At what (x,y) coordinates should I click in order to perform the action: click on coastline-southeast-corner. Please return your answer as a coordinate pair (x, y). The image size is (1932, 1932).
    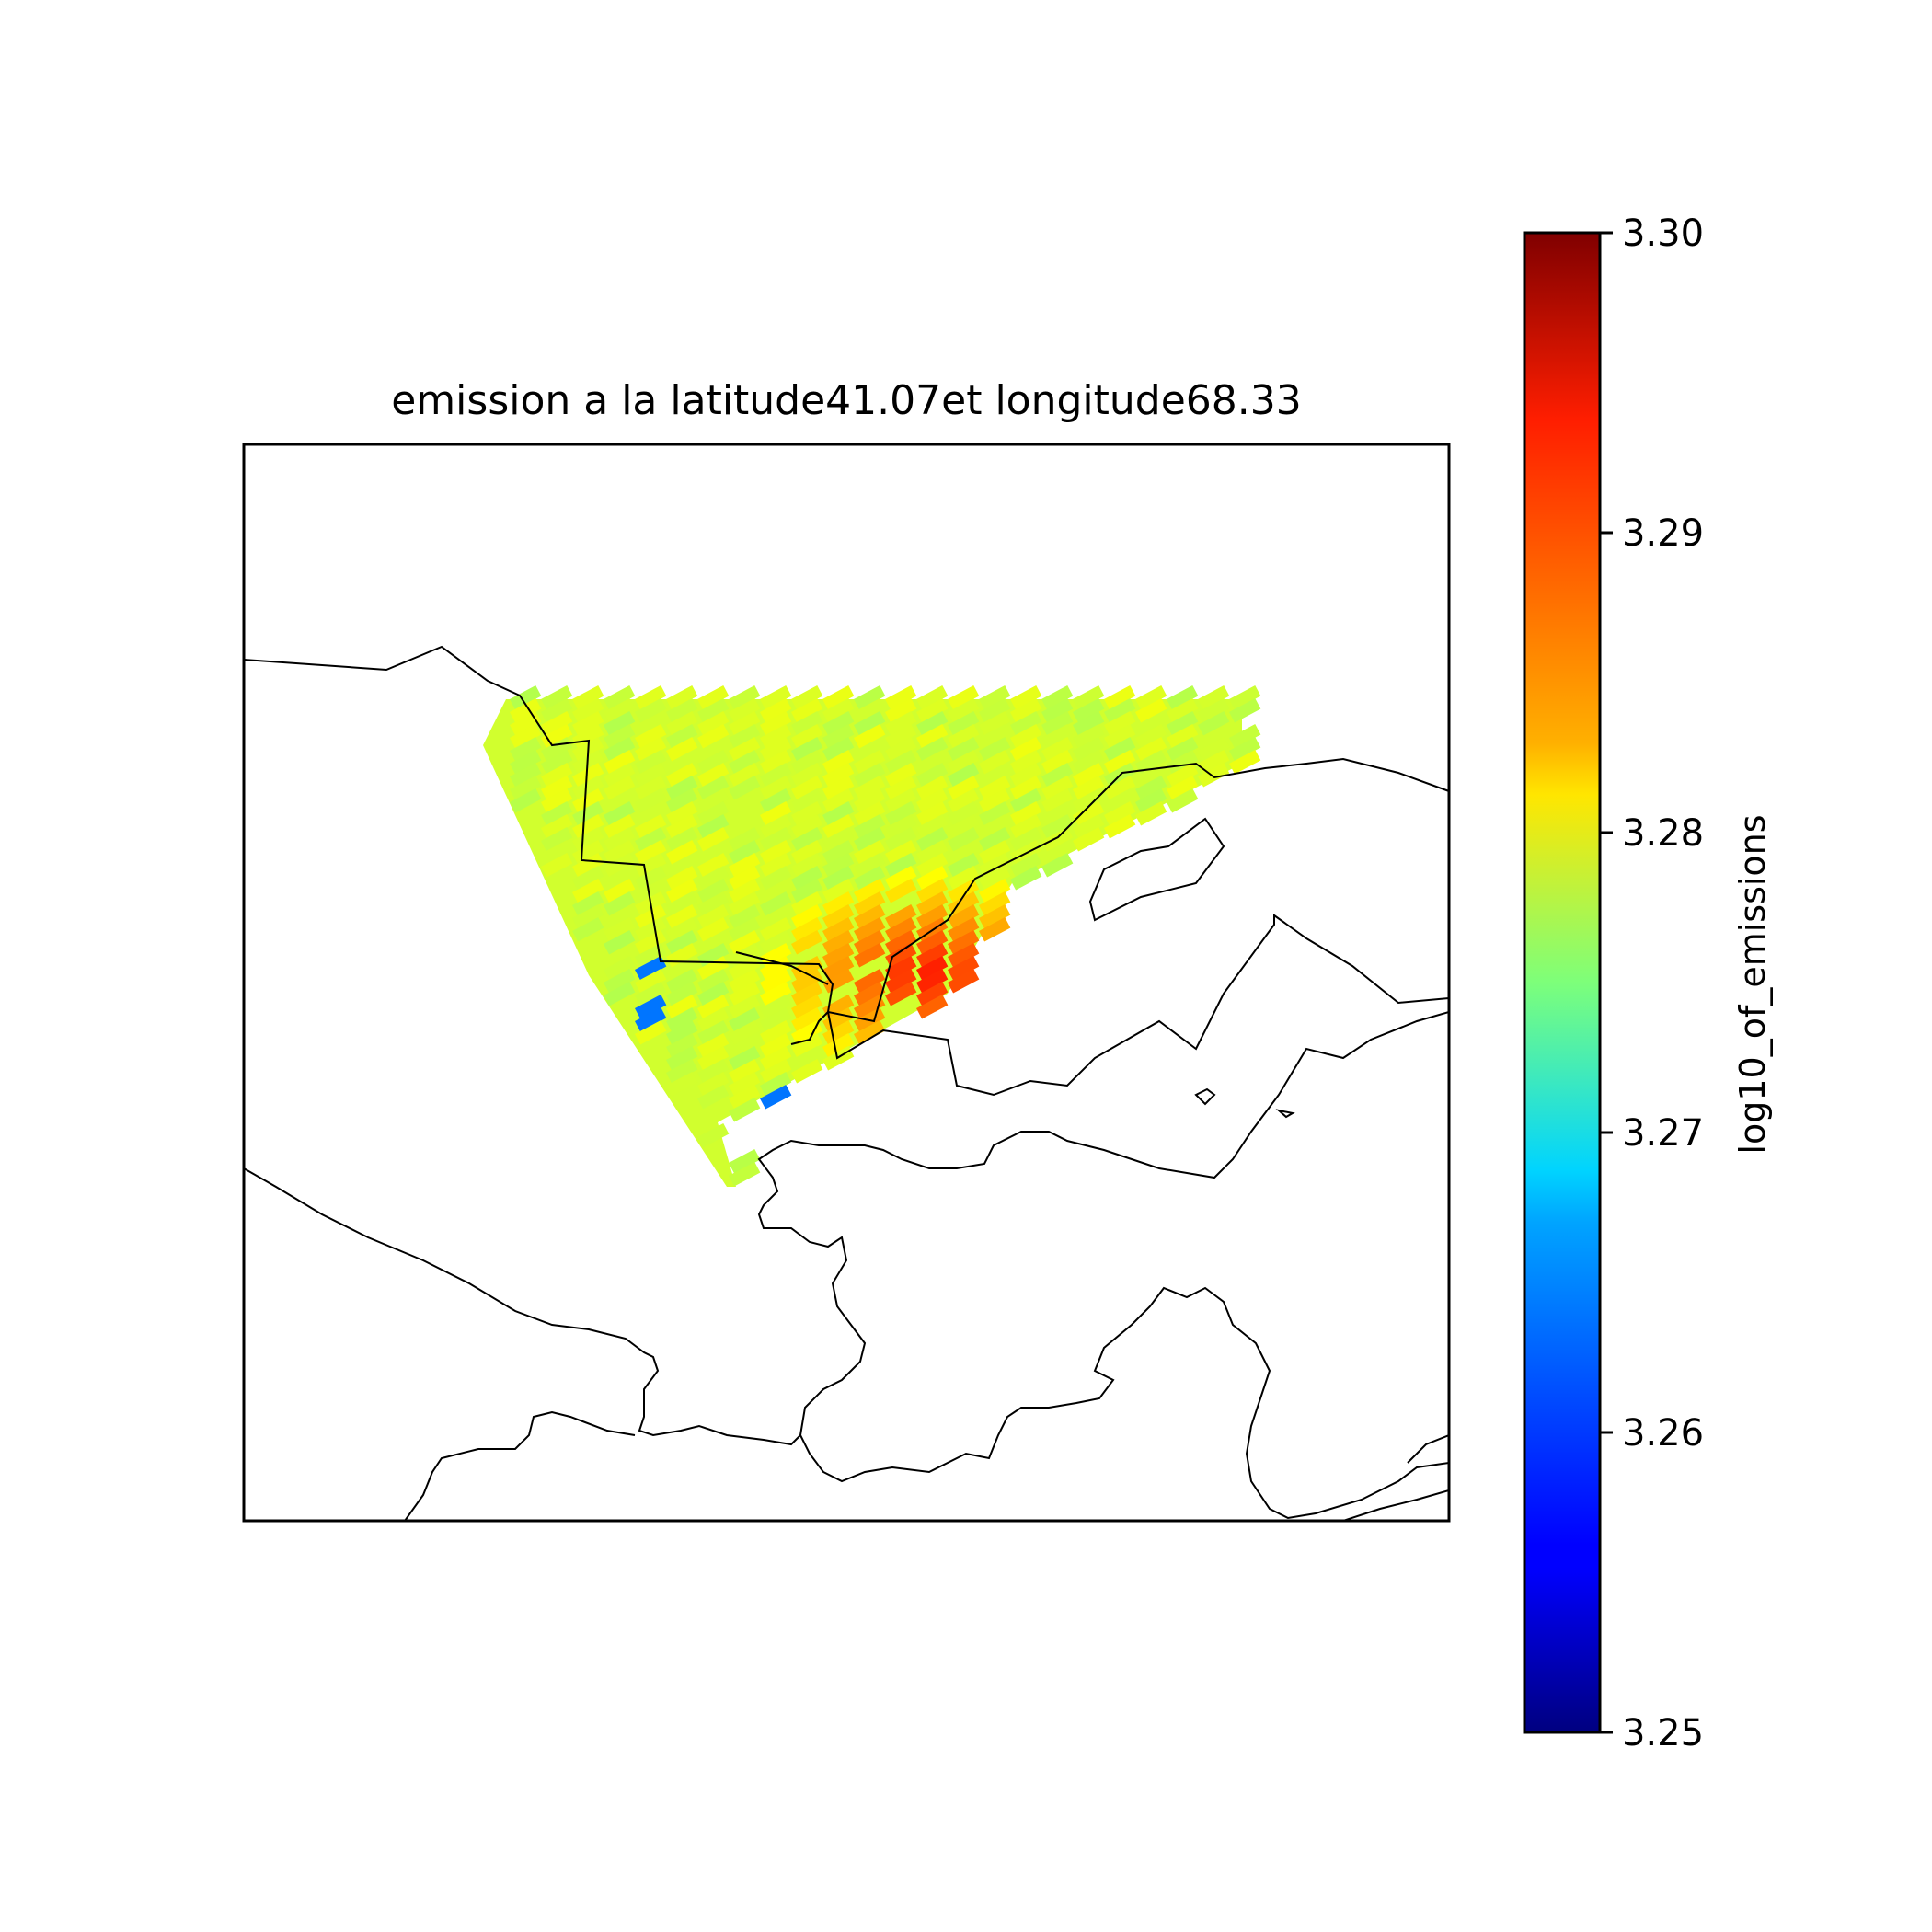
    Looking at the image, I should click on (1395, 1477).